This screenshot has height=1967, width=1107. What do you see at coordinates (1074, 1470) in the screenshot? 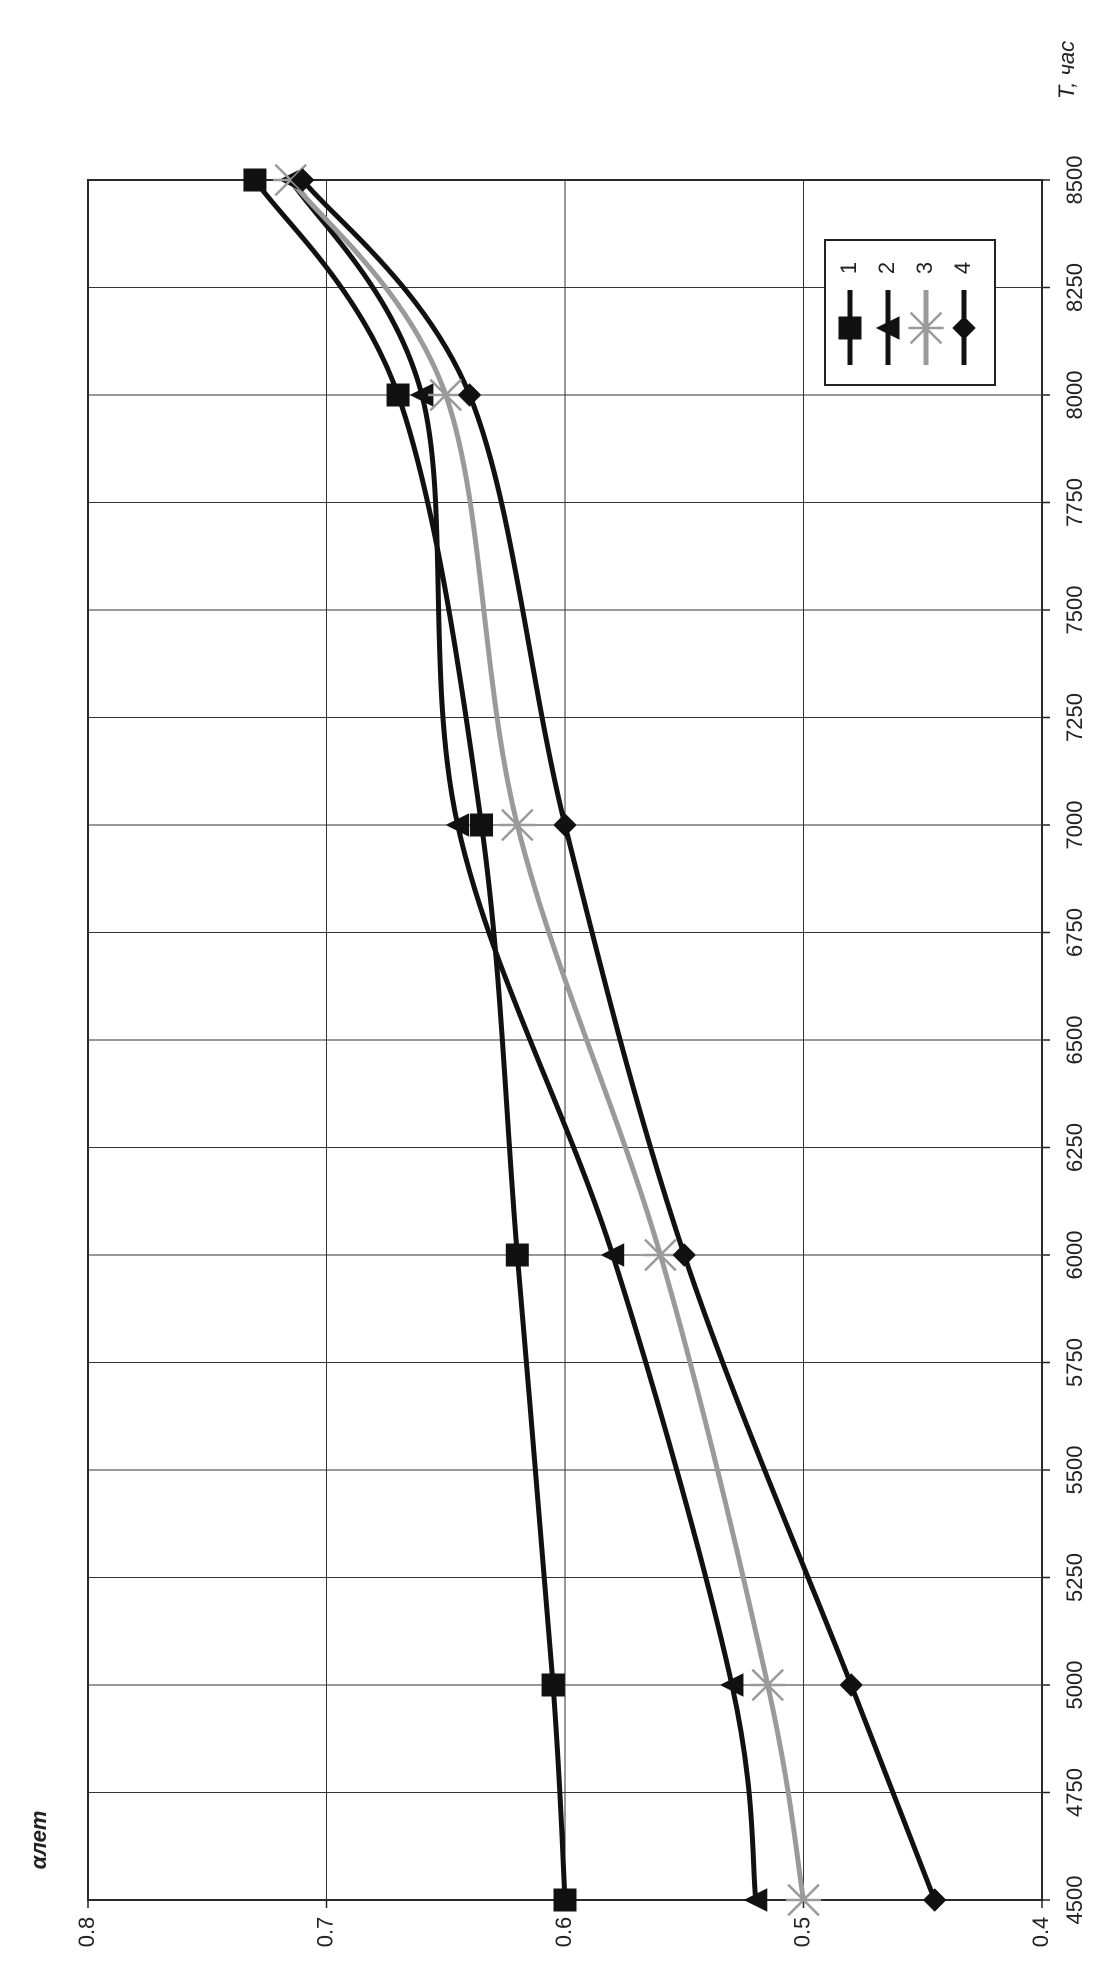
I see `x-tick-label: 5500` at bounding box center [1074, 1470].